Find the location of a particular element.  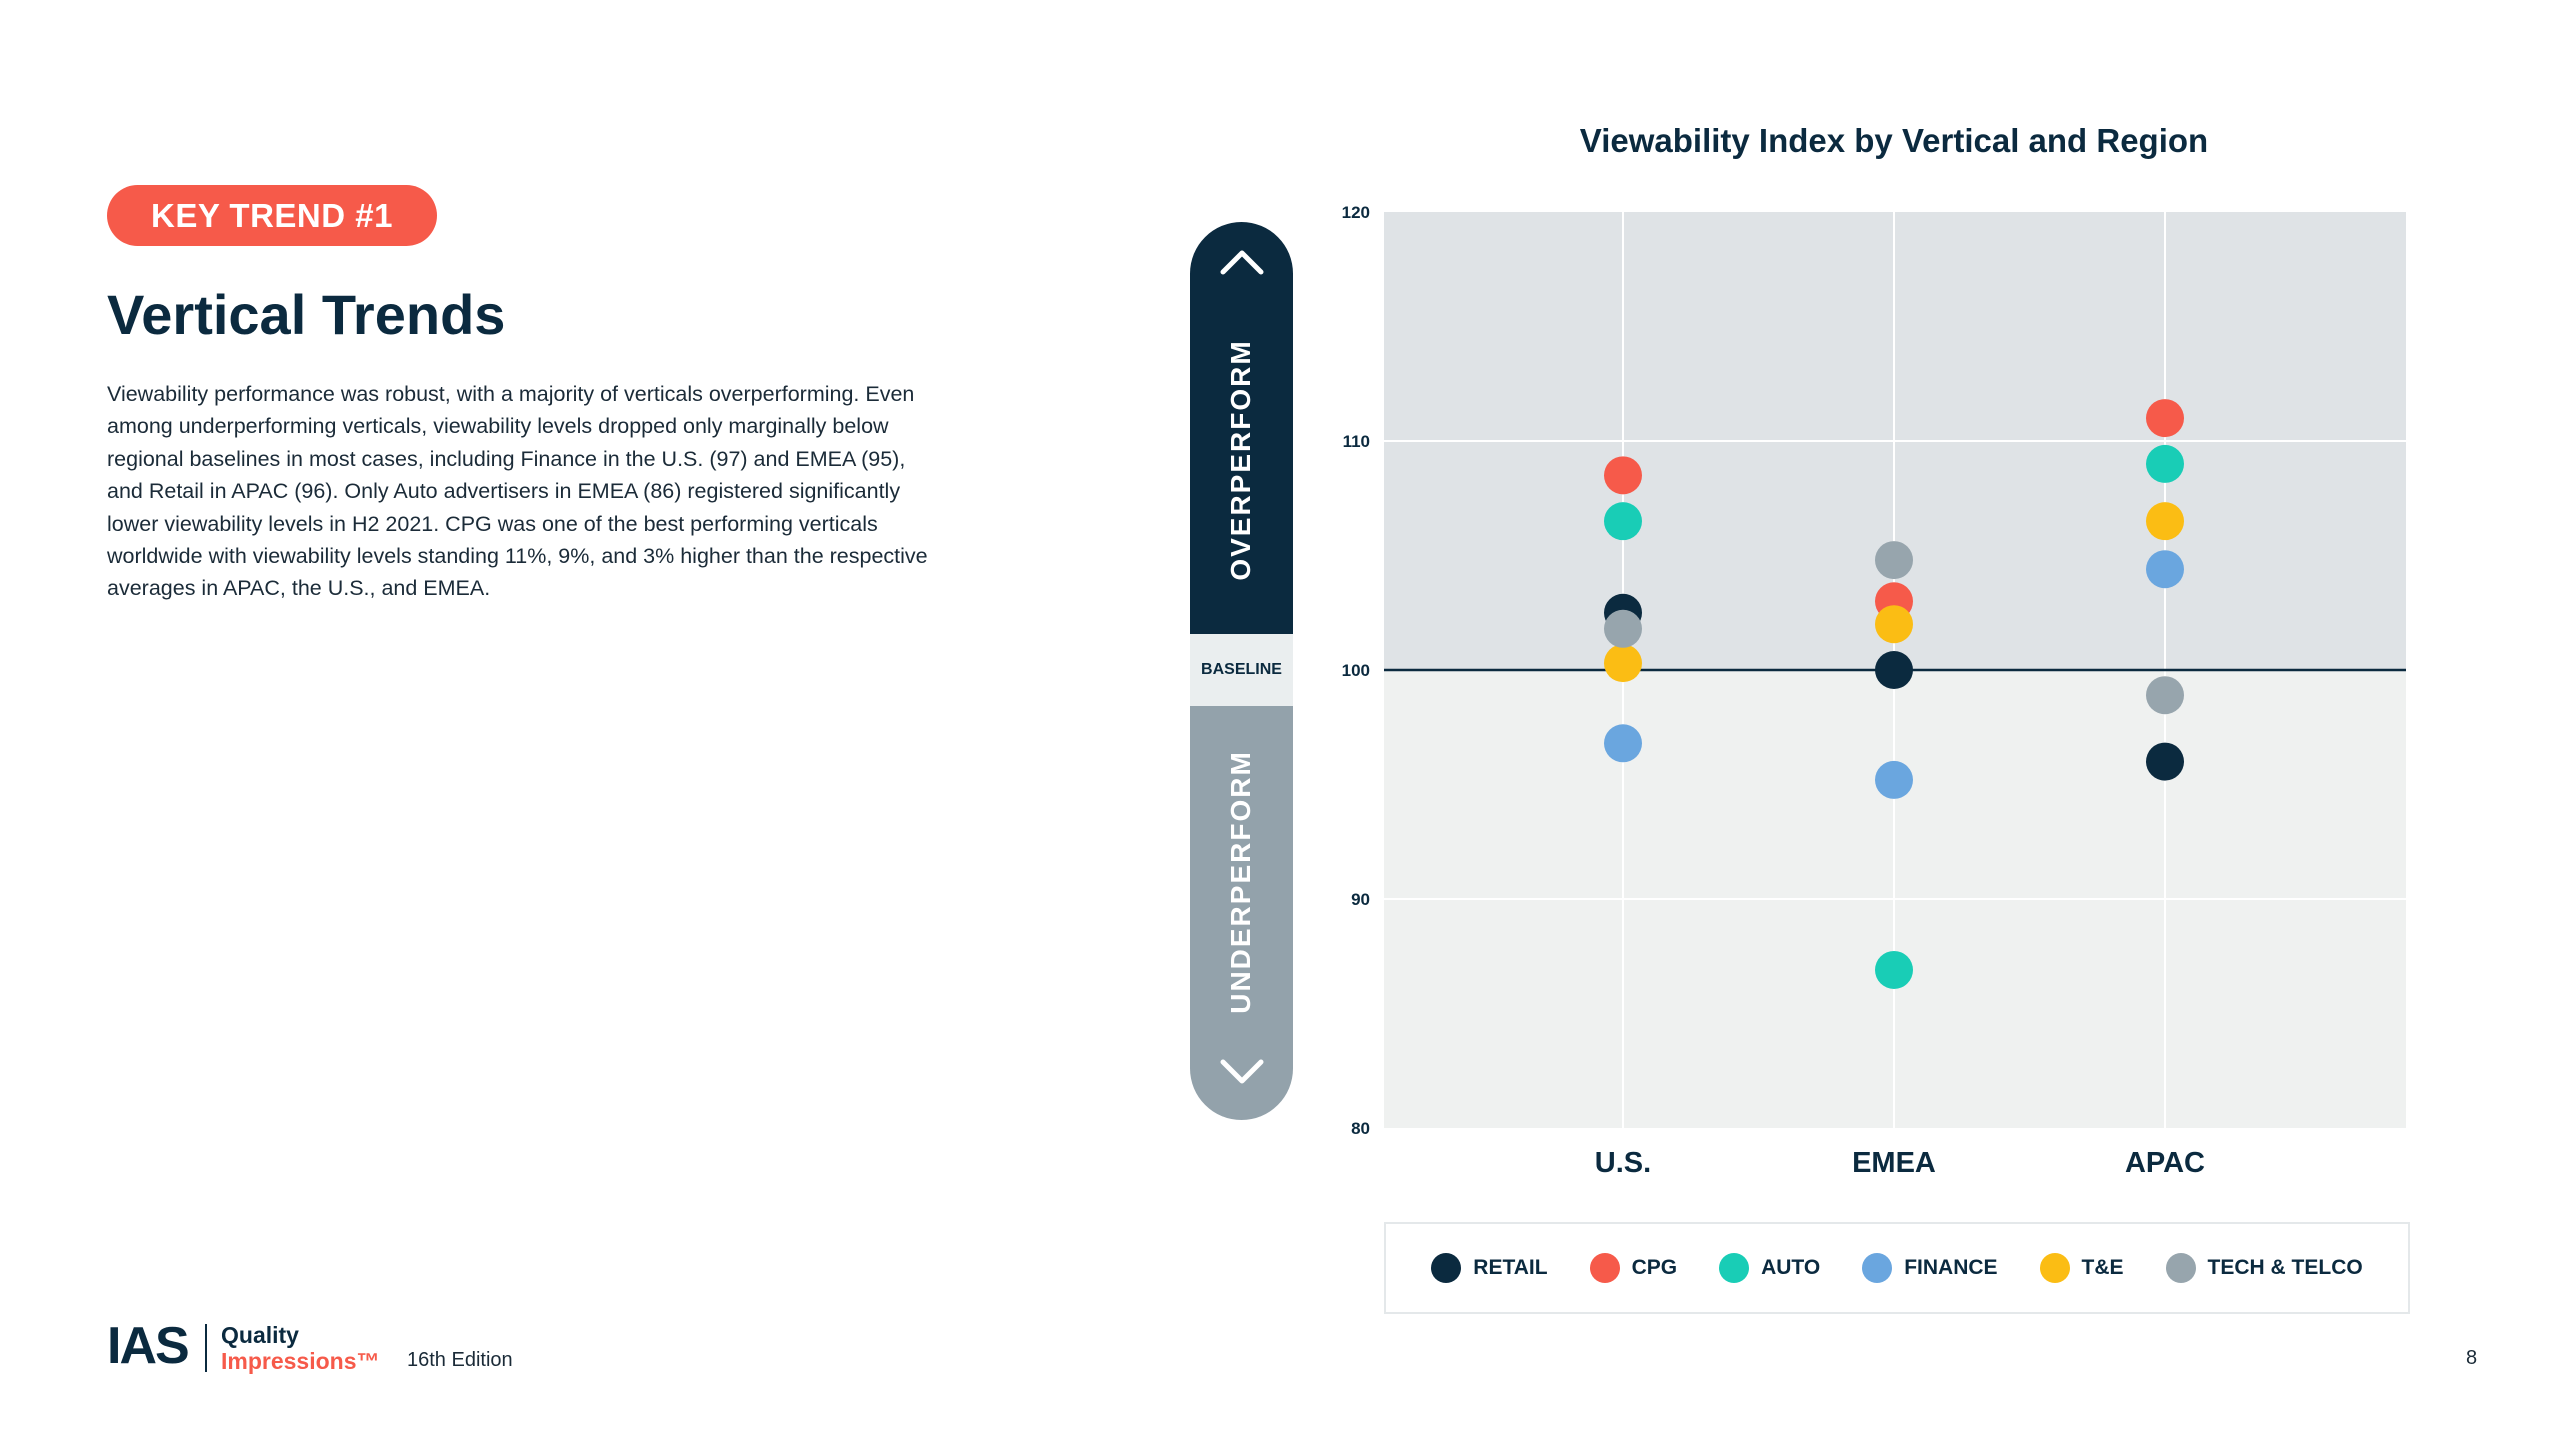

edition-label: 16th Edition is located at coordinates (460, 1360).